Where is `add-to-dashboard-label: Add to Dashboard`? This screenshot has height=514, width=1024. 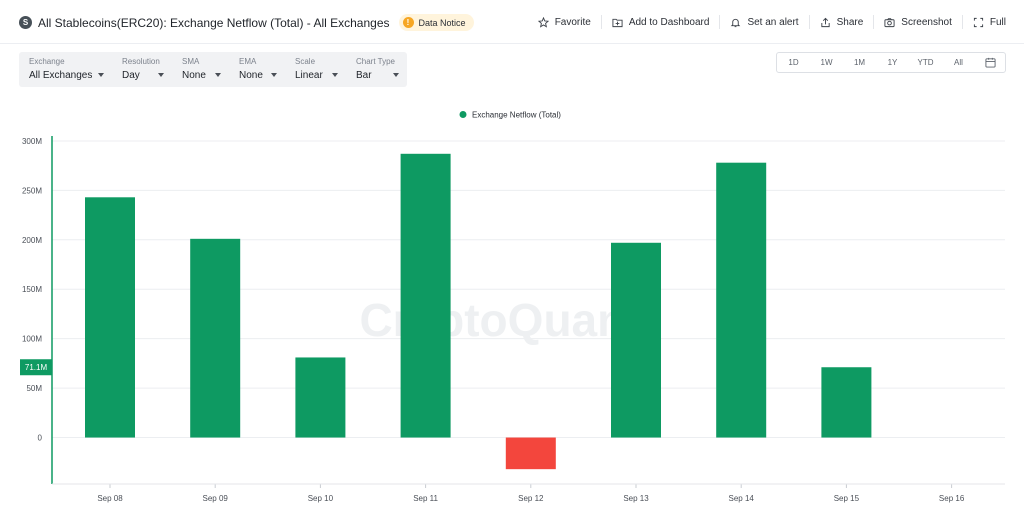
add-to-dashboard-label: Add to Dashboard is located at coordinates (669, 22).